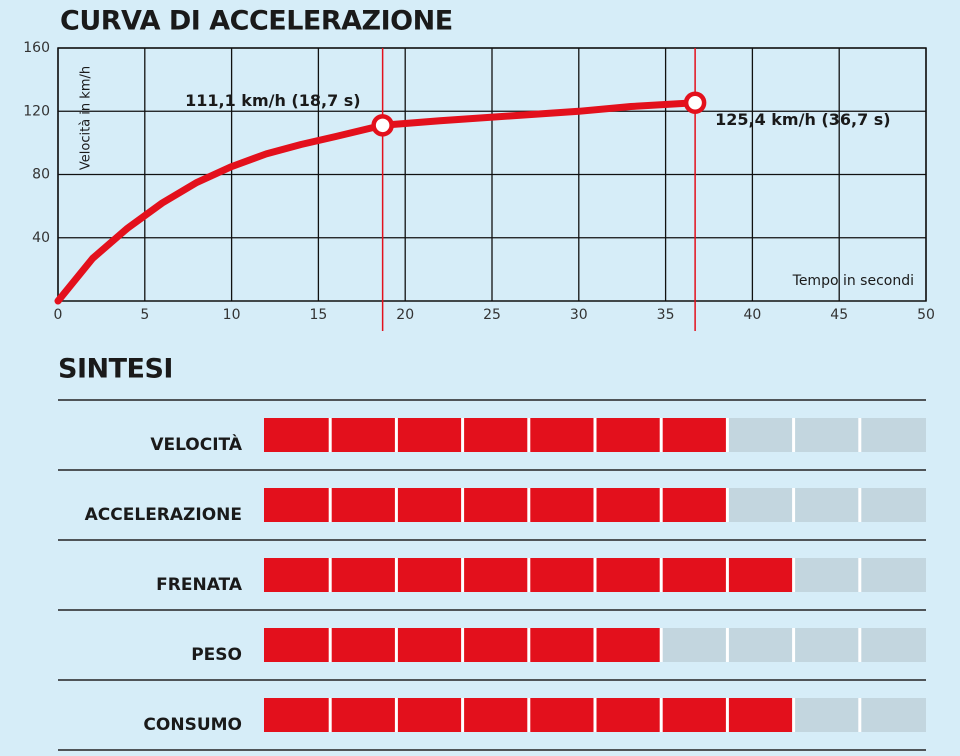 The height and width of the screenshot is (756, 960). Describe the element at coordinates (839, 315) in the screenshot. I see `x-tick-label: 45` at that location.